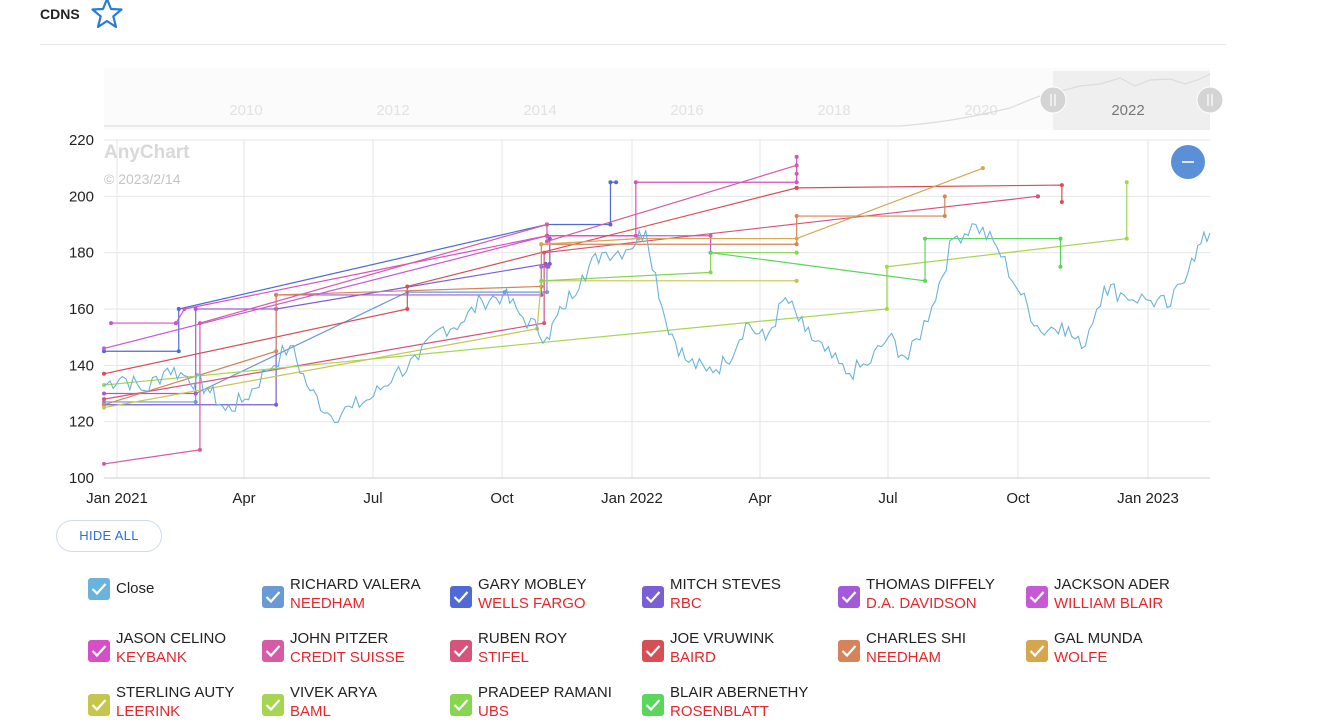 The image size is (1324, 725). What do you see at coordinates (916, 638) in the screenshot?
I see `legend-analyst-name: CHARLES SHI` at bounding box center [916, 638].